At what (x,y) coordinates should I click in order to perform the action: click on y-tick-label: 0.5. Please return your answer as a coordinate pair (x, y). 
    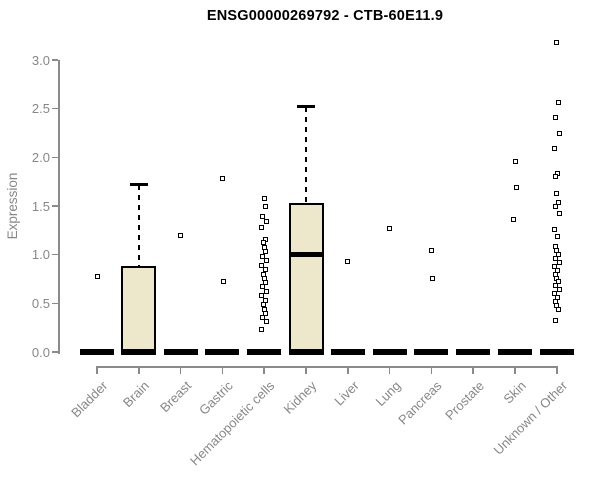
    Looking at the image, I should click on (40, 303).